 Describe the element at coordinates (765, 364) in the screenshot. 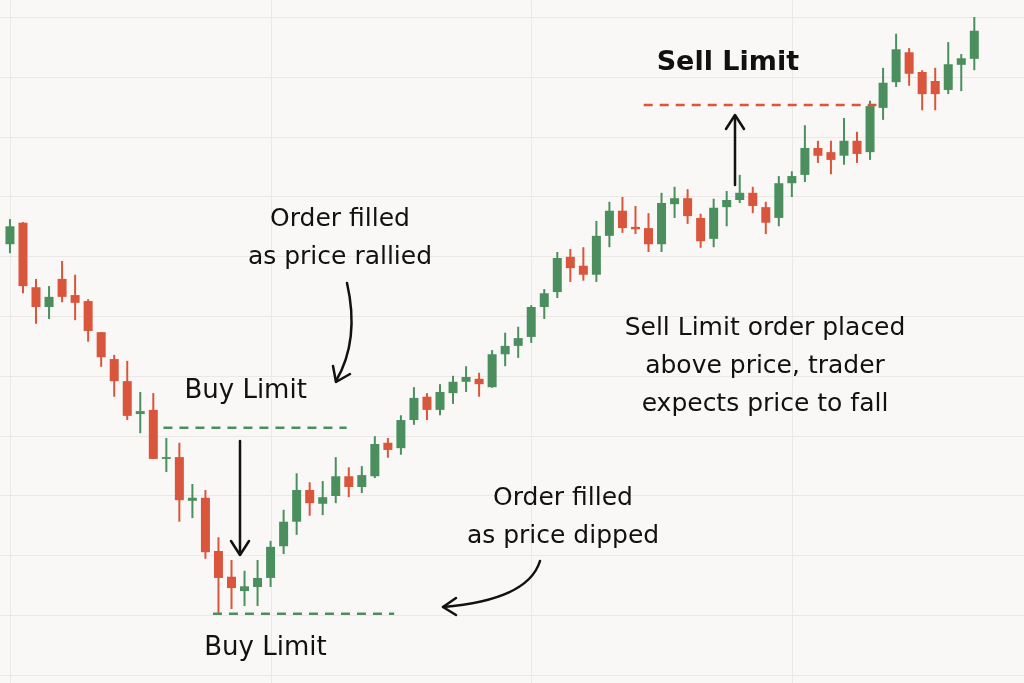

I see `annotation: Sell Limit order placed above price, trader expects price to fall` at that location.